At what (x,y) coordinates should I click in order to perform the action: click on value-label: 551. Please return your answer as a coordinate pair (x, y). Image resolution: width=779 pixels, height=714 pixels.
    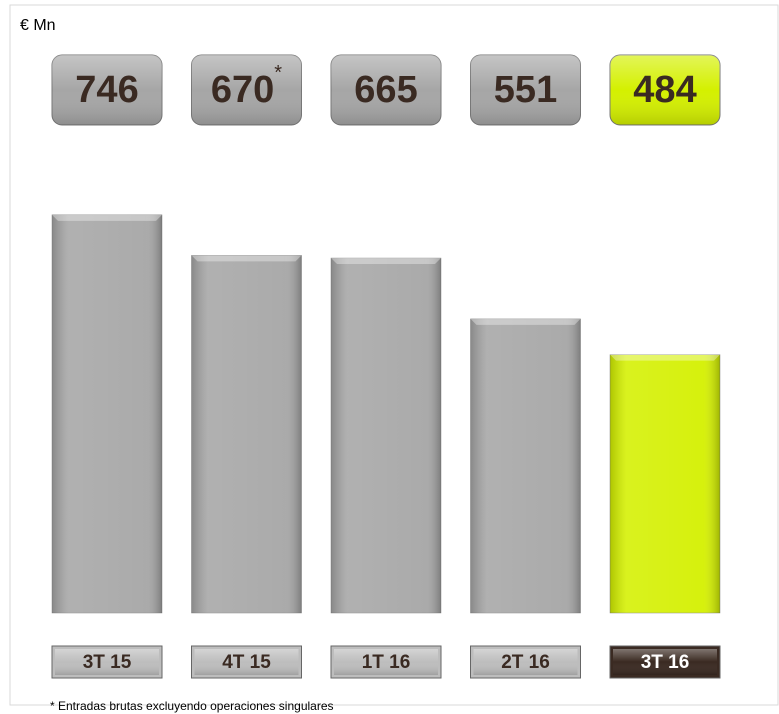
    Looking at the image, I should click on (525, 90).